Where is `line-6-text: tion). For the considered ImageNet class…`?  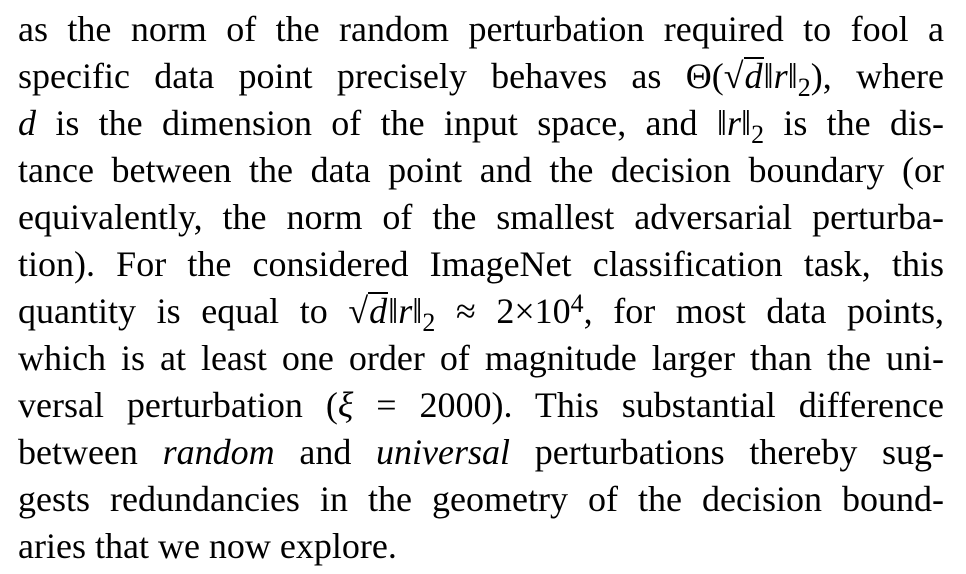 line-6-text: tion). For the considered ImageNet class… is located at coordinates (481, 264).